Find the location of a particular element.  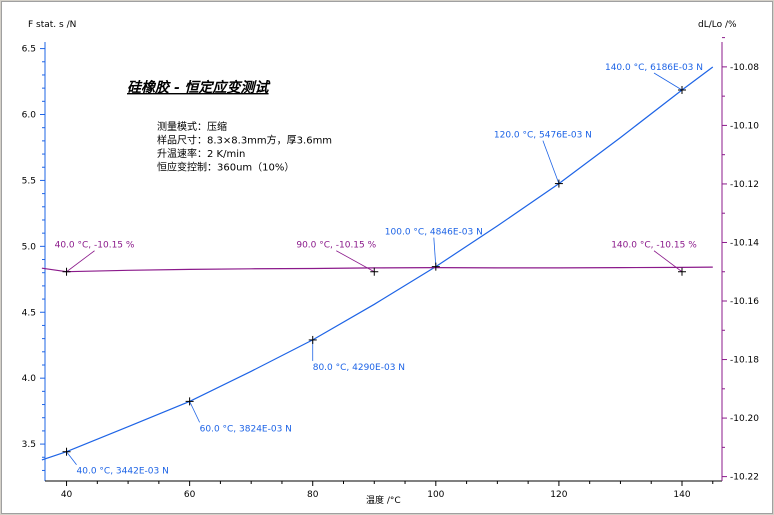

x-tick-label: 80 is located at coordinates (313, 495).